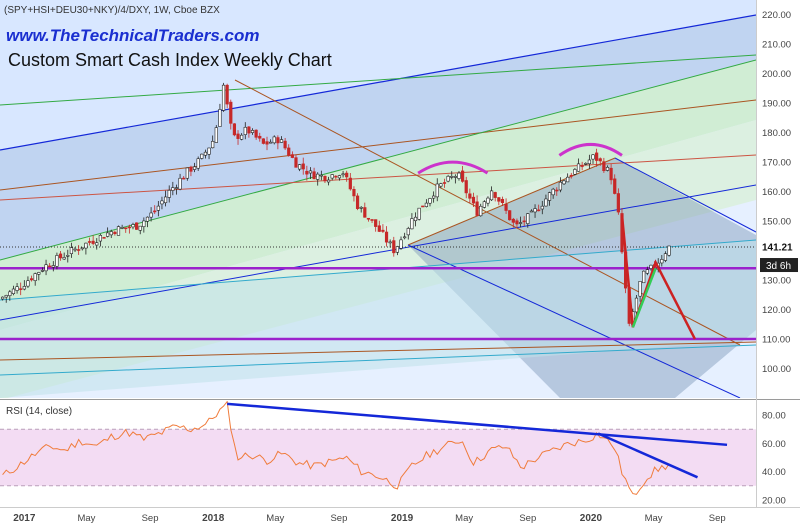 This screenshot has height=529, width=800. What do you see at coordinates (511, 201) in the screenshot?
I see `brown-rise-line` at bounding box center [511, 201].